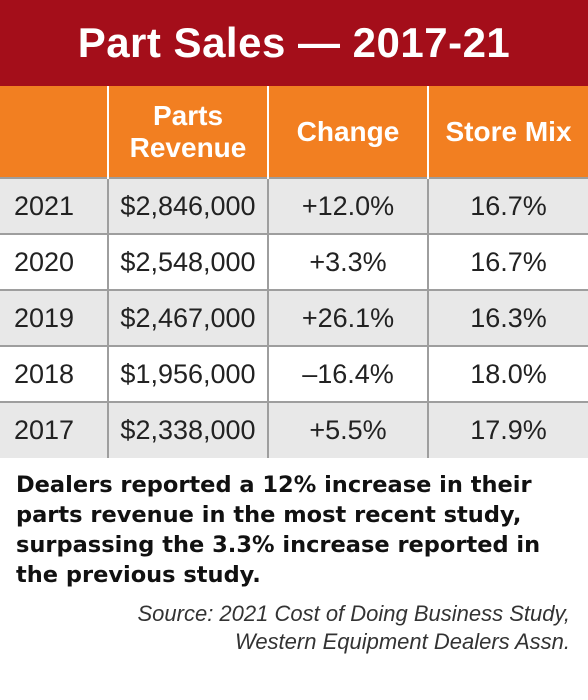 This screenshot has width=588, height=700. Describe the element at coordinates (54, 261) in the screenshot. I see `cell-year: 2020` at that location.